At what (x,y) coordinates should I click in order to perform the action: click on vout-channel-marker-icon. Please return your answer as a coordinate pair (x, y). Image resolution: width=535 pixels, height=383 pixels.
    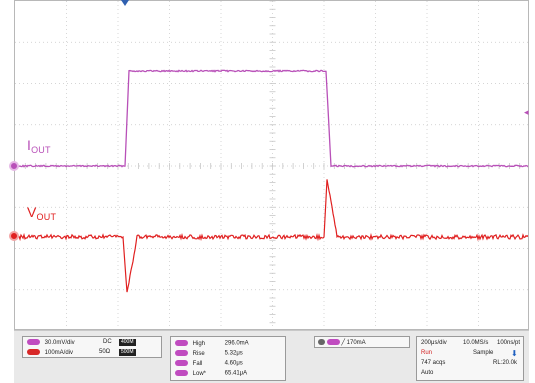
    Looking at the image, I should click on (14, 236).